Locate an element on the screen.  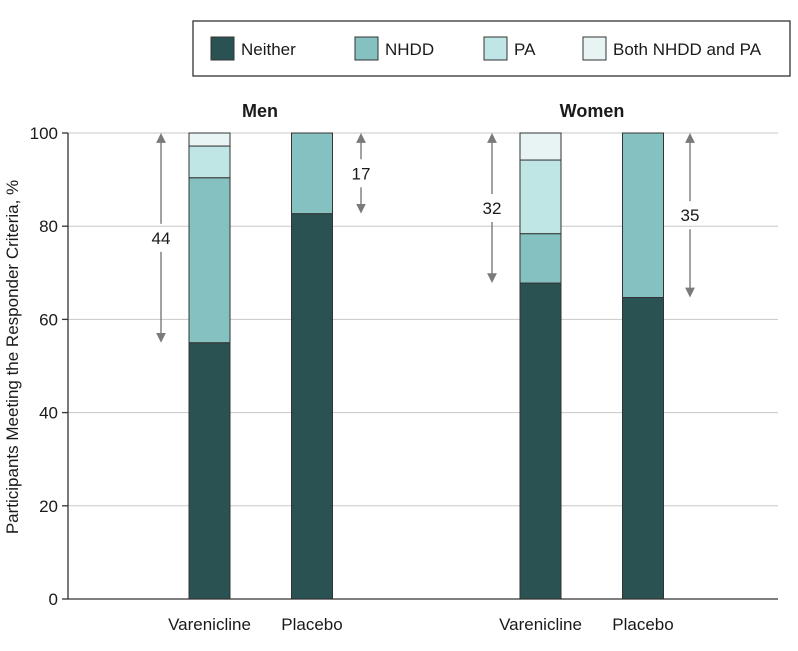
legend-swatch-pa is located at coordinates (495, 48).